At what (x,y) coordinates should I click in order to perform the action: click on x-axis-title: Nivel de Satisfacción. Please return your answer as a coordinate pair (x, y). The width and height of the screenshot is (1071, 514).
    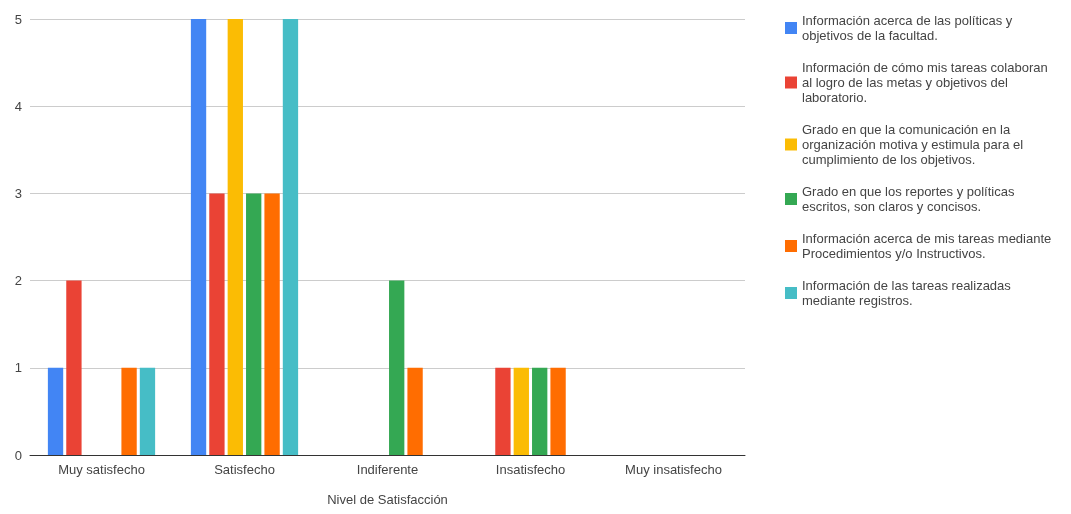
    Looking at the image, I should click on (387, 499).